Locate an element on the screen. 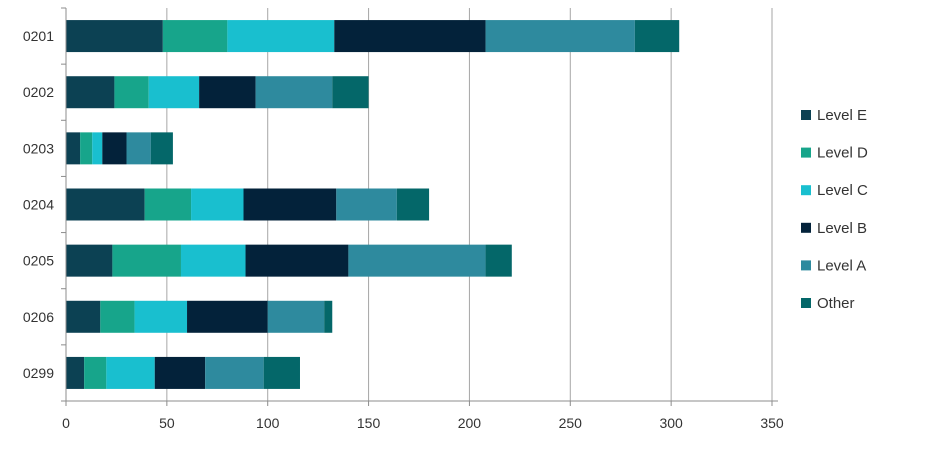 The height and width of the screenshot is (460, 945). x-axis-ticks: 0 50 100 150 200 250 300 350 is located at coordinates (423, 416).